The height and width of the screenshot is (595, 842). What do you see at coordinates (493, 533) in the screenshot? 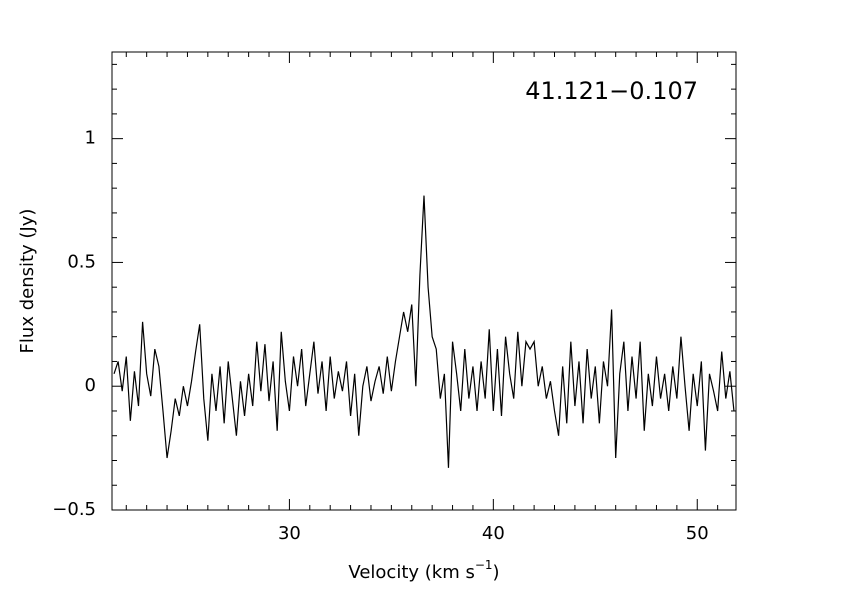
I see `x-tick-label: 40` at bounding box center [493, 533].